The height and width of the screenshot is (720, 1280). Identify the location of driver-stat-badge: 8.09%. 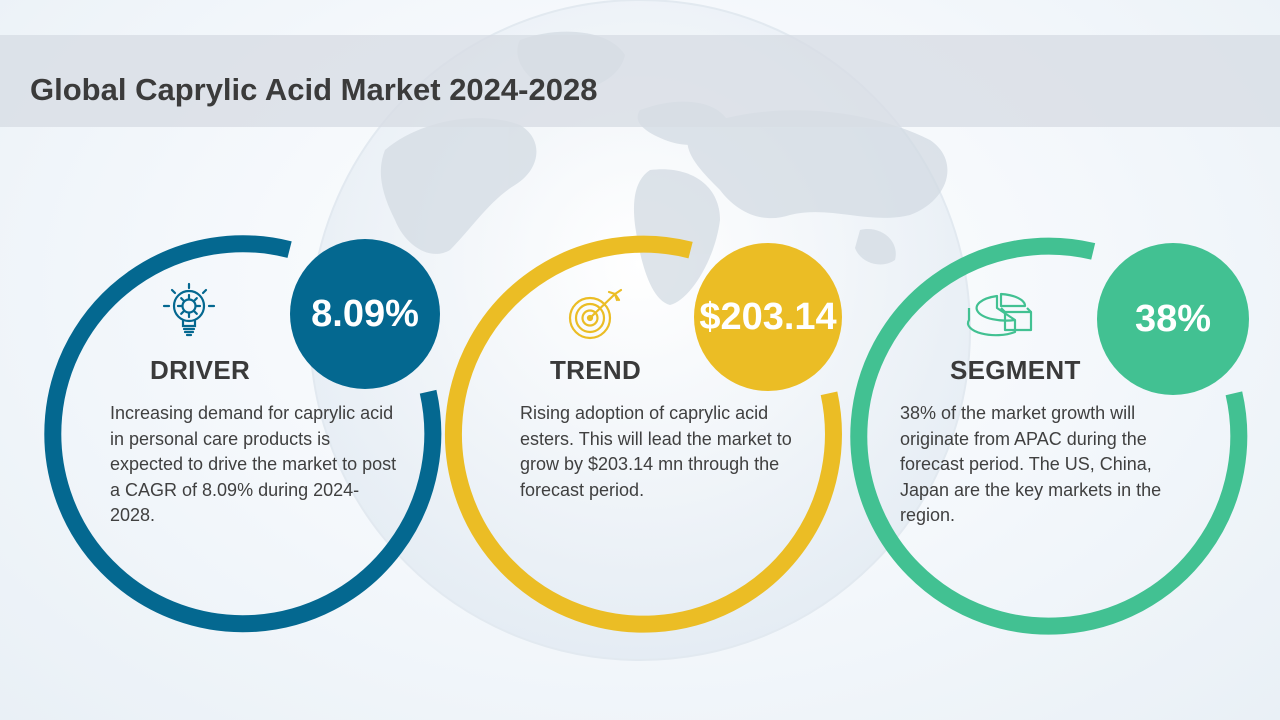
(365, 314).